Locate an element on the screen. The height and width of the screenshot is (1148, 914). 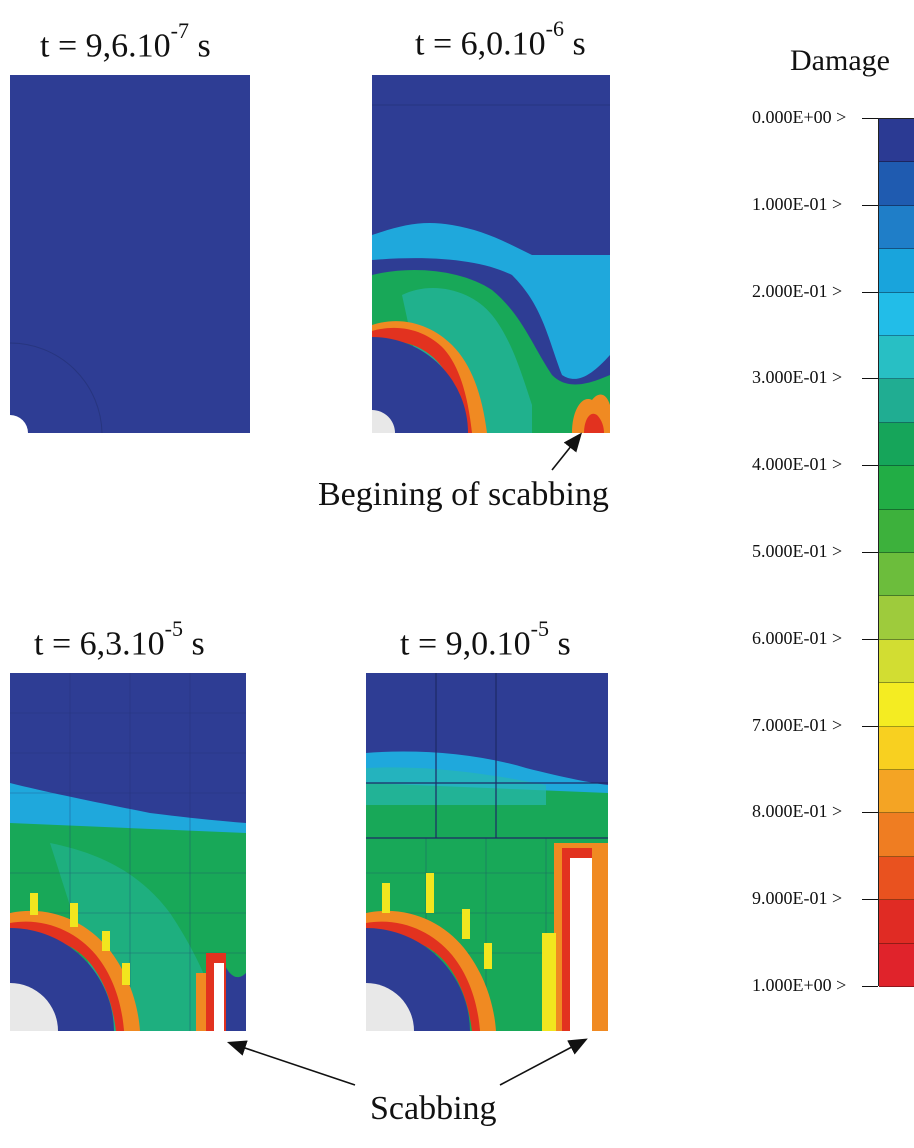
time-base: t = 9,6.10 is located at coordinates (105, 46).